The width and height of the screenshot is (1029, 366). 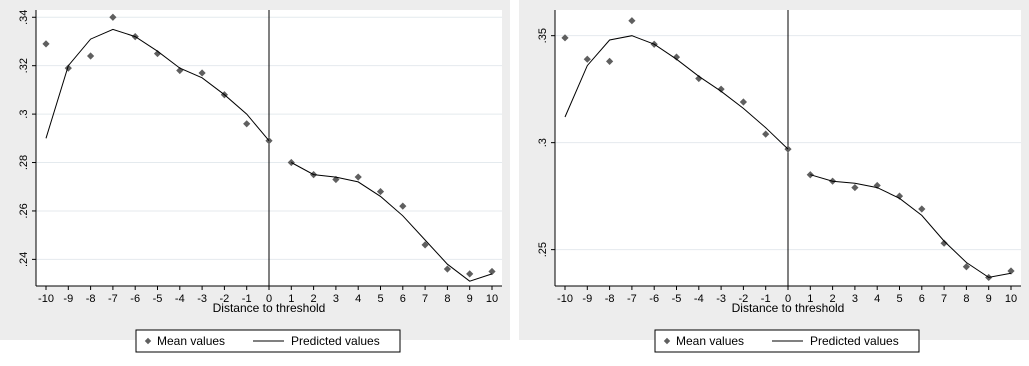 What do you see at coordinates (24, 259) in the screenshot?
I see `y-tick-label: .24` at bounding box center [24, 259].